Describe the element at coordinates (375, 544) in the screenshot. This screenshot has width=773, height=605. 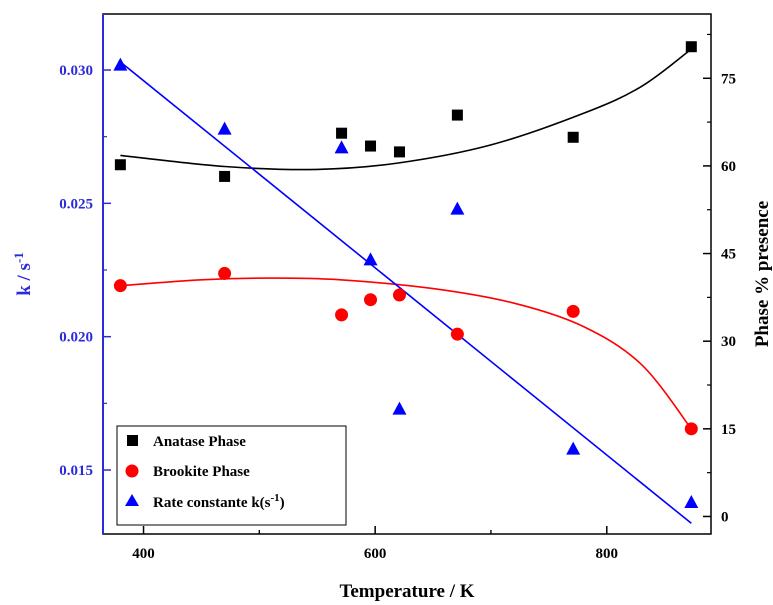
I see `x-axis-ticks: 400 600 800` at that location.